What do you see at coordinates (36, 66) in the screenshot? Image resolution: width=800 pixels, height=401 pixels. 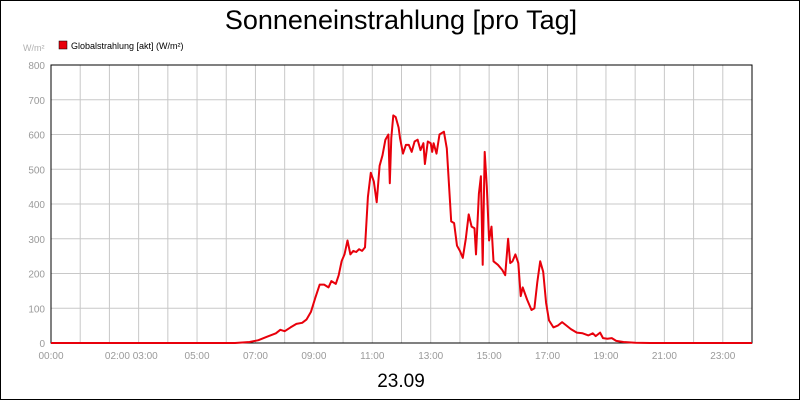 I see `y-tick-label: 800` at bounding box center [36, 66].